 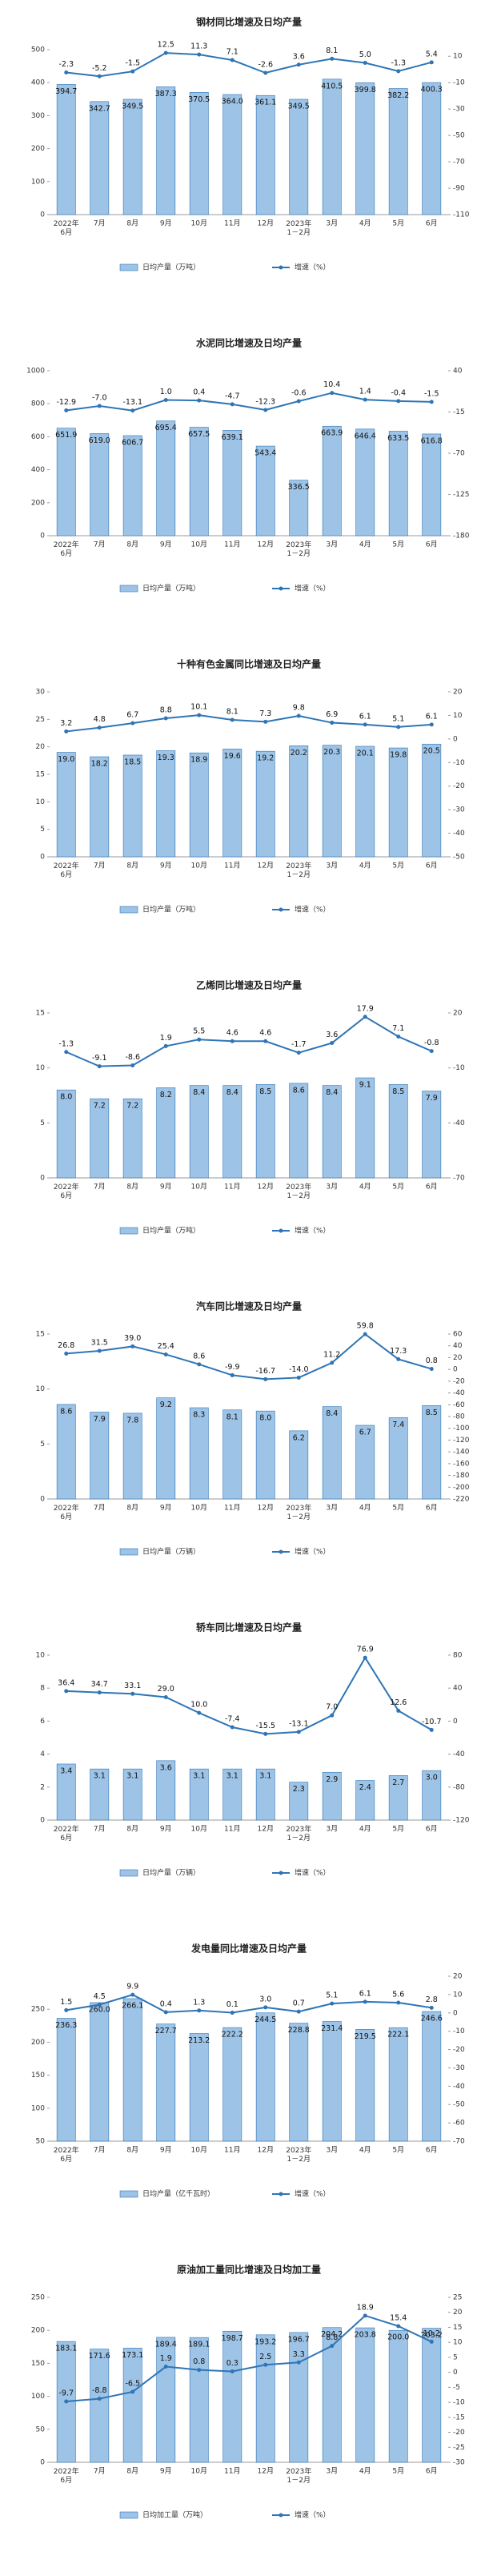 I want to click on y2-tick-label: -40, so click(x=459, y=1393).